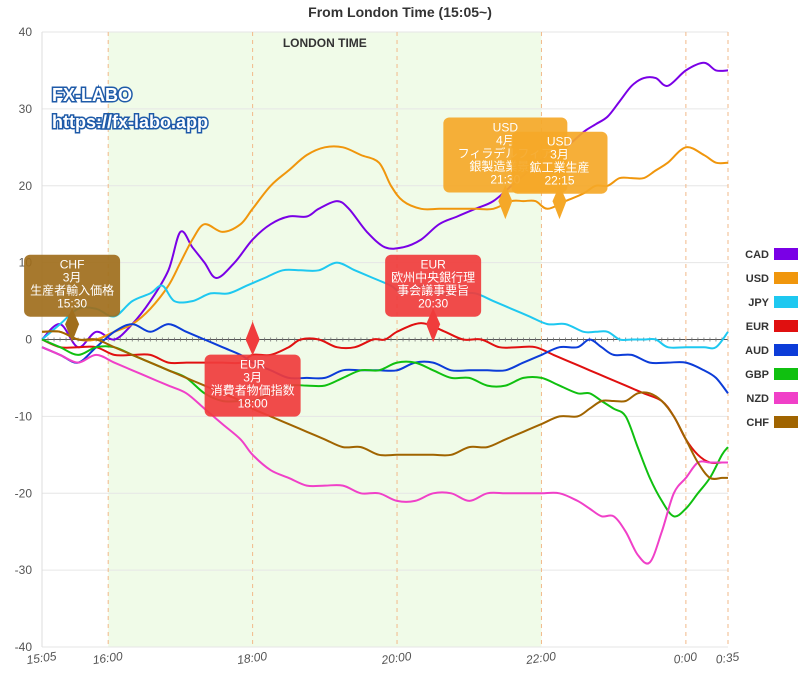 The height and width of the screenshot is (675, 800). Describe the element at coordinates (771, 338) in the screenshot. I see `legend: CAD USD JPY EUR AUD GBP NZD CHF` at that location.